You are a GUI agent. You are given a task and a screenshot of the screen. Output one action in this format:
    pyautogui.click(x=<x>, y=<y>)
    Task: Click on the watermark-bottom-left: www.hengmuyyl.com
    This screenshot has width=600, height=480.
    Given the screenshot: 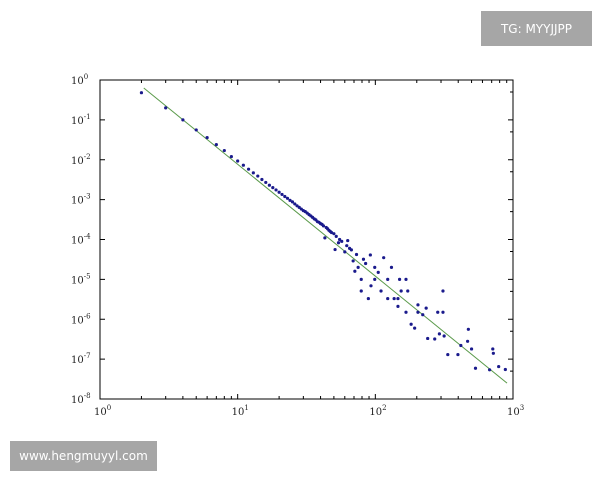 What is the action you would take?
    pyautogui.click(x=83, y=456)
    